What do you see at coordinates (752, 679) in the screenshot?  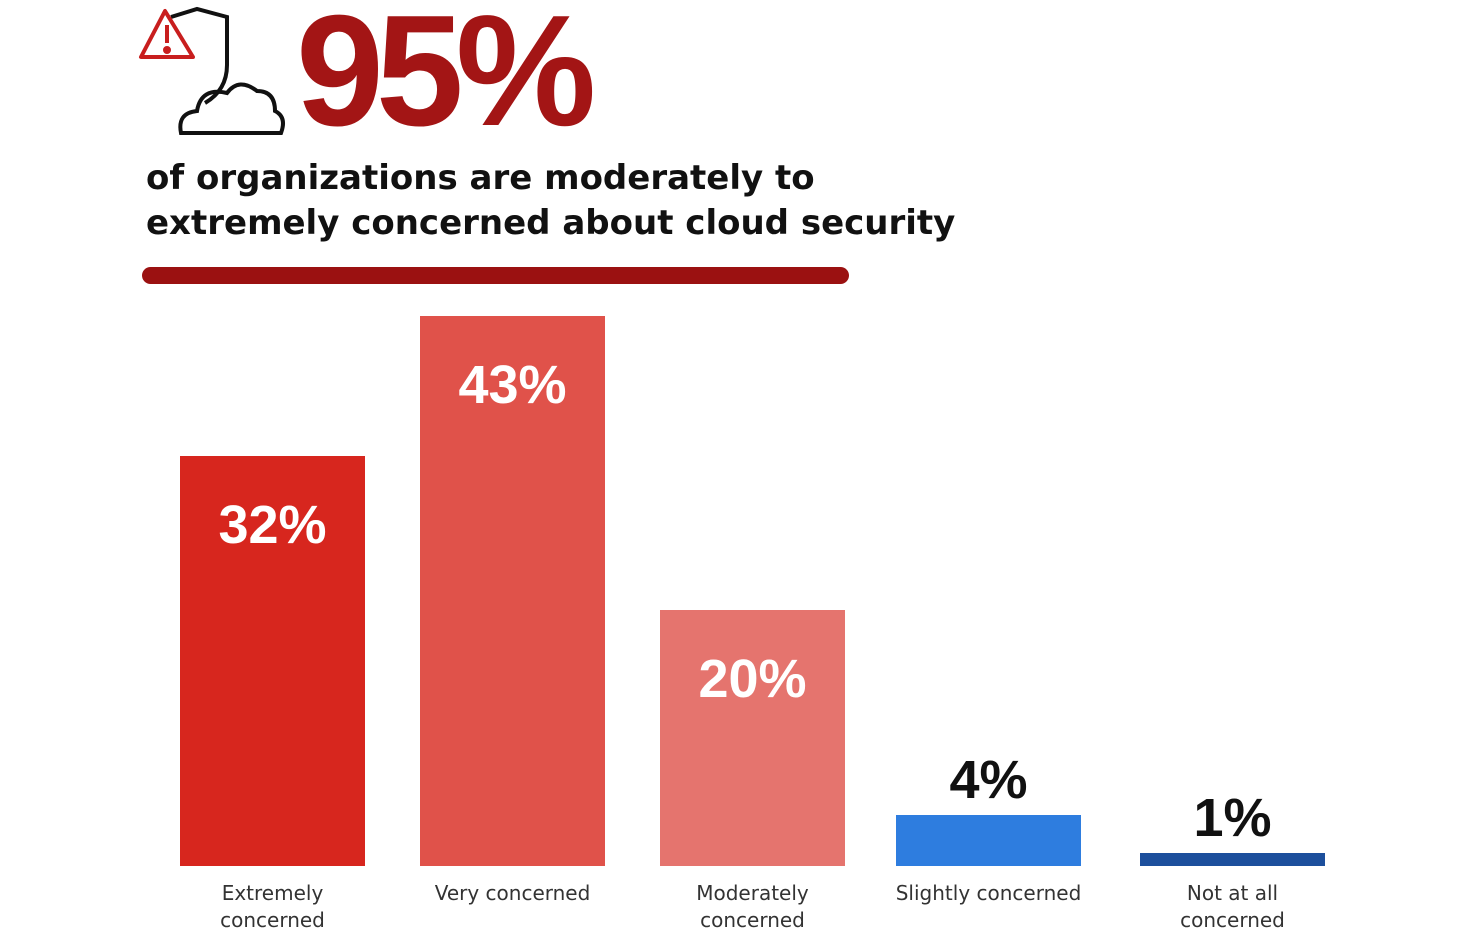 I see `value-label: 20%` at bounding box center [752, 679].